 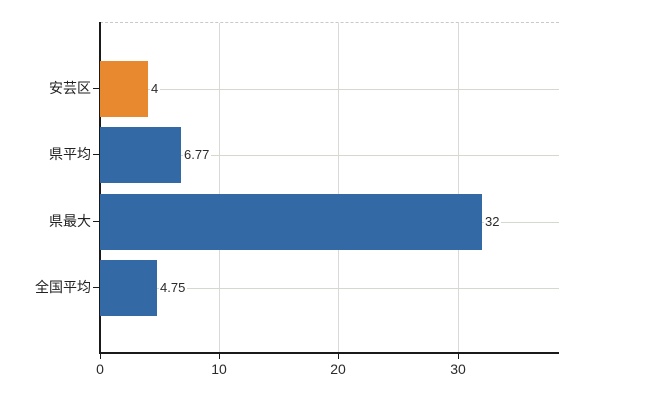 What do you see at coordinates (70, 154) in the screenshot?
I see `category-label: 県平均` at bounding box center [70, 154].